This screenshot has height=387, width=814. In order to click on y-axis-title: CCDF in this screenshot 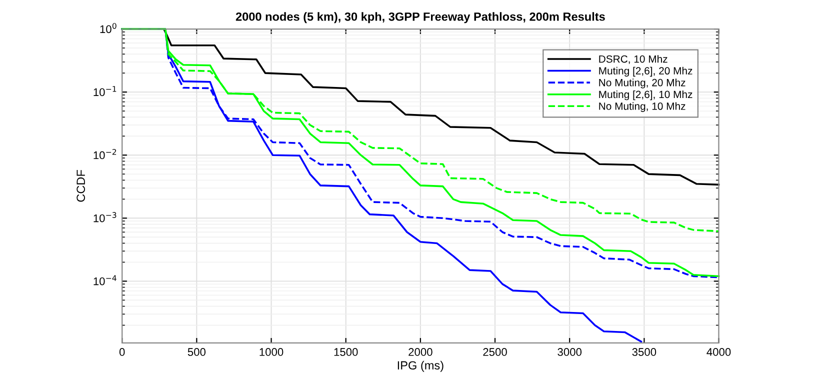, I will do `click(81, 186)`.